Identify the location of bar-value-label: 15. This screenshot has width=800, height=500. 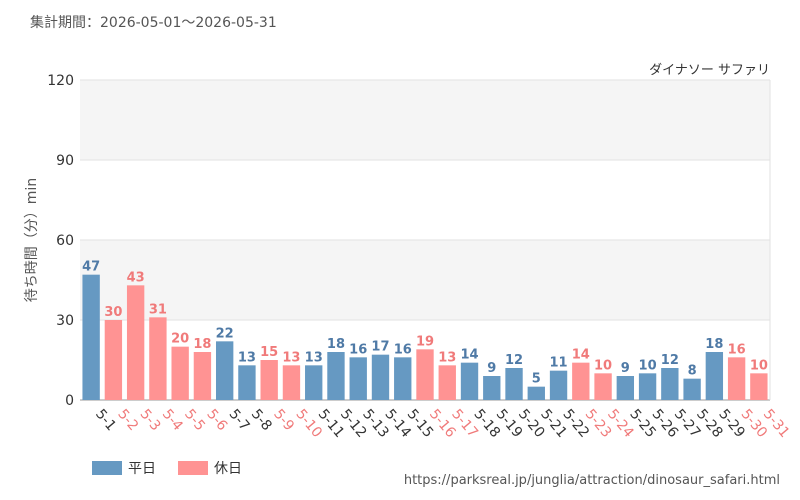
(269, 352).